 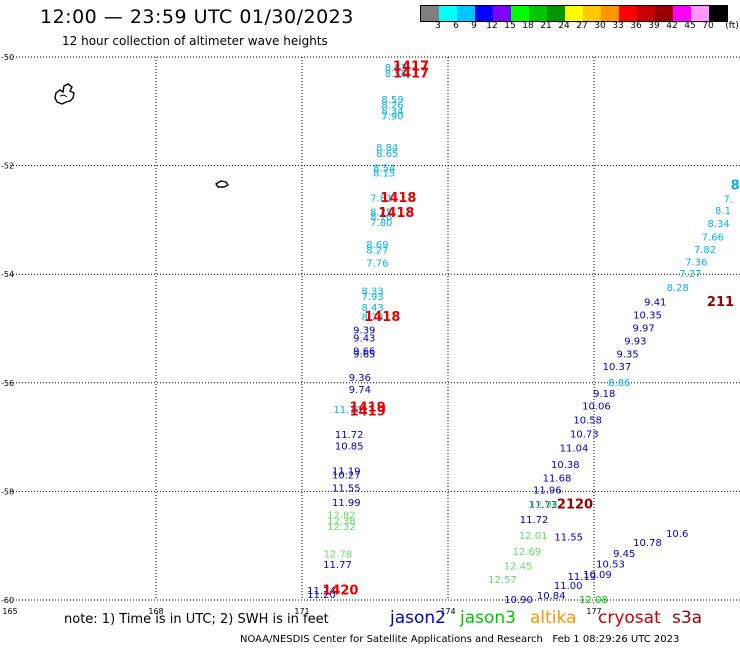 I want to click on x-tick-label: 174, so click(x=447, y=611).